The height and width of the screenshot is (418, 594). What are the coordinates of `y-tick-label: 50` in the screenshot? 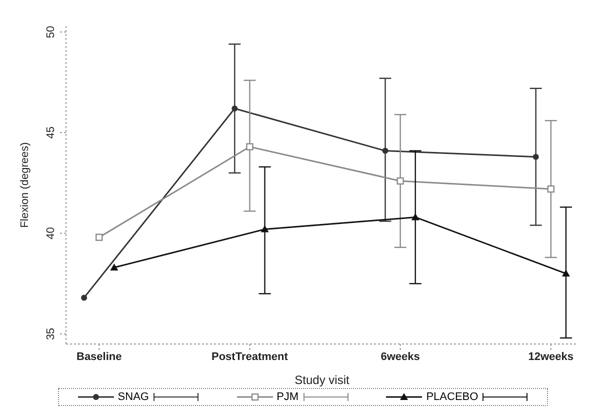 It's located at (51, 32).